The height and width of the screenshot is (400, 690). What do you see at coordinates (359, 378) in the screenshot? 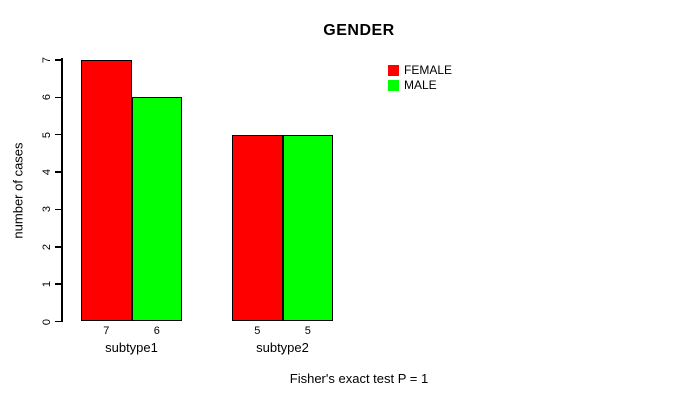
I see `fisher-test-annotation: Fisher's exact test P = 1` at bounding box center [359, 378].